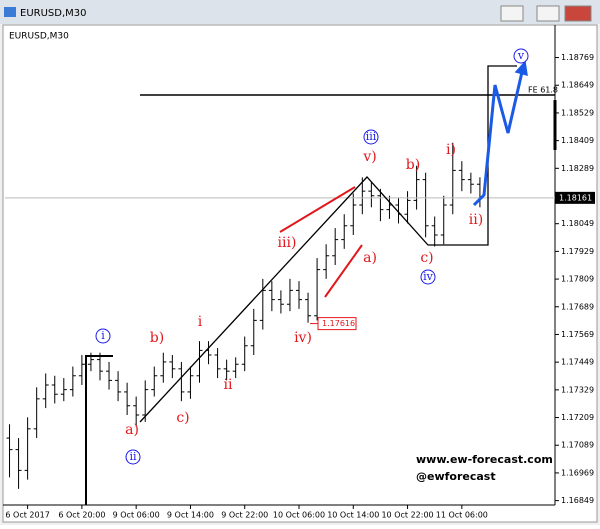 The height and width of the screenshot is (529, 600). What do you see at coordinates (462, 515) in the screenshot?
I see `x-tick-label: 11 Oct 06:00` at bounding box center [462, 515].